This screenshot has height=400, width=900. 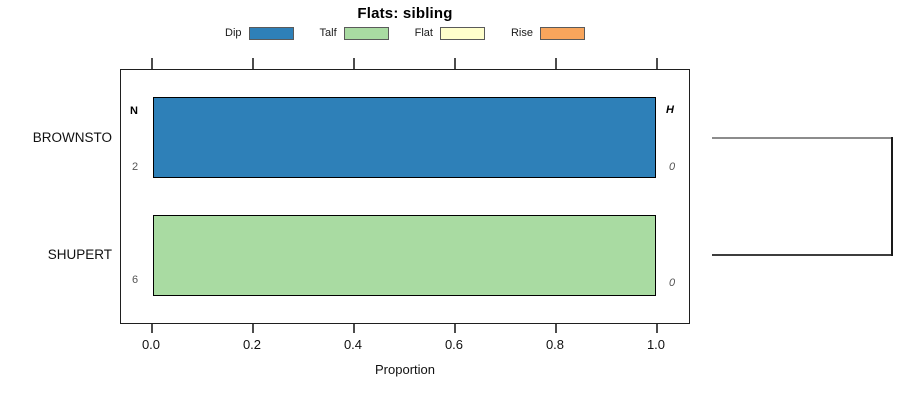 What do you see at coordinates (657, 63) in the screenshot?
I see `axis-tick-top-1.0` at bounding box center [657, 63].